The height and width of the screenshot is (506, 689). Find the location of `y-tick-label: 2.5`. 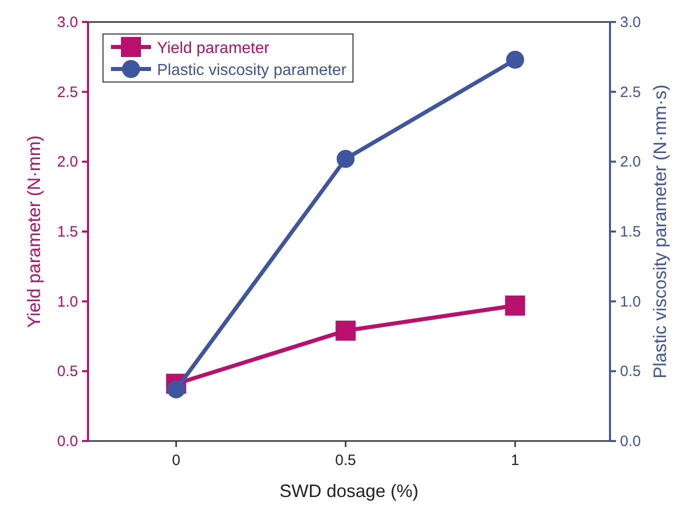

y-tick-label: 2.5 is located at coordinates (67, 92).